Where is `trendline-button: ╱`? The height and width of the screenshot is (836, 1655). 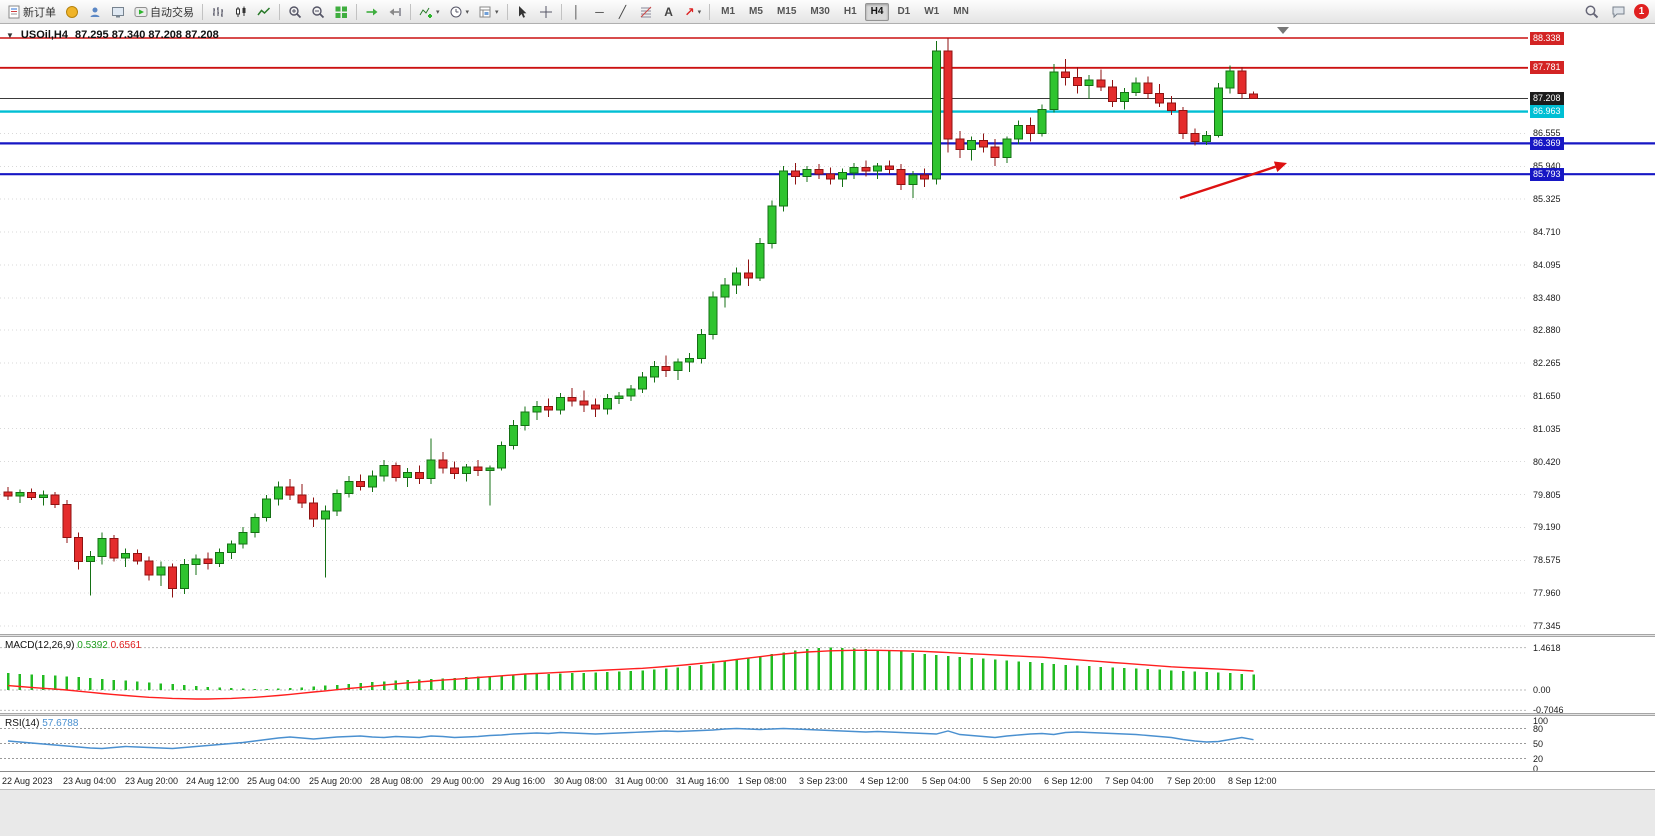 trendline-button: ╱ is located at coordinates (623, 12).